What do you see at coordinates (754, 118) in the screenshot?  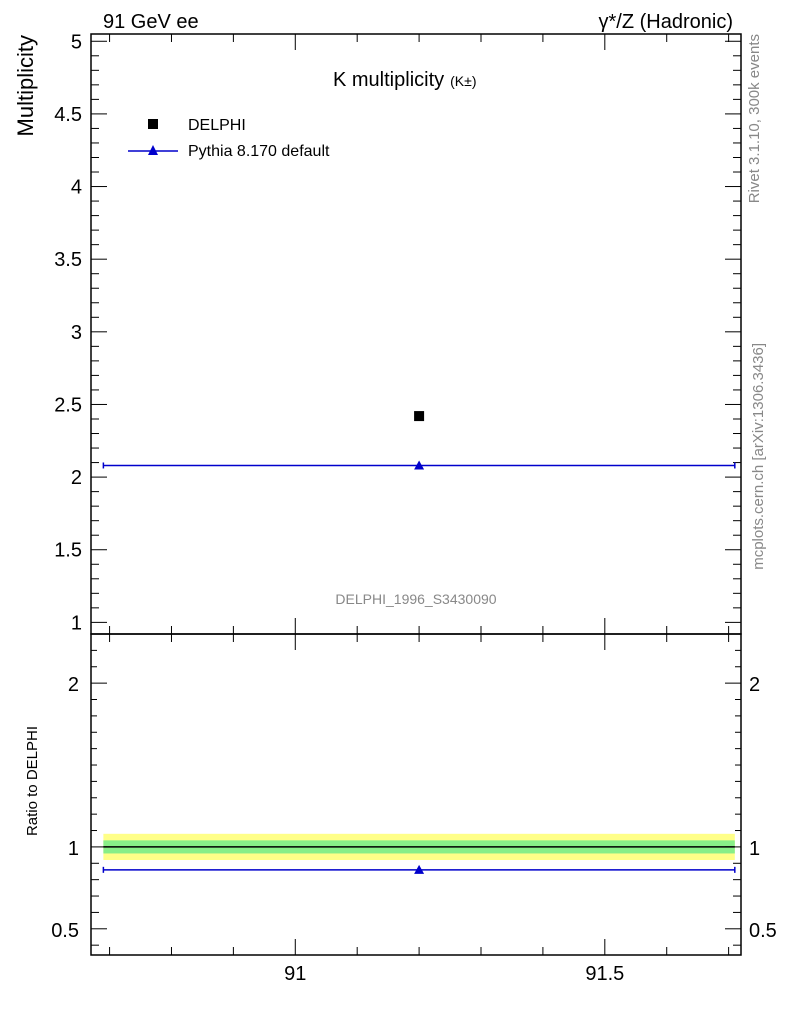 I see `rivet-label: Rivet 3.1.10, 300k events` at bounding box center [754, 118].